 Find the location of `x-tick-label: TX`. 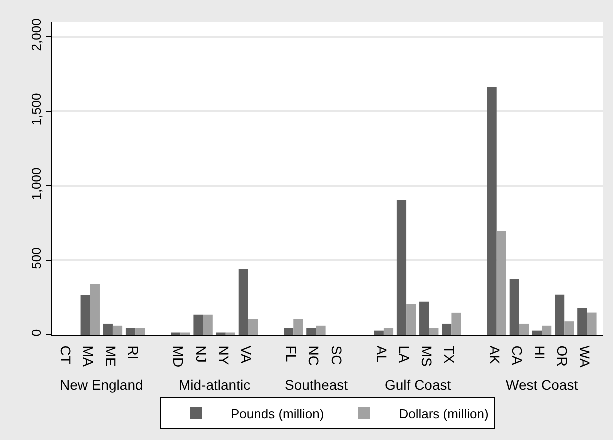

x-tick-label: TX is located at coordinates (450, 355).